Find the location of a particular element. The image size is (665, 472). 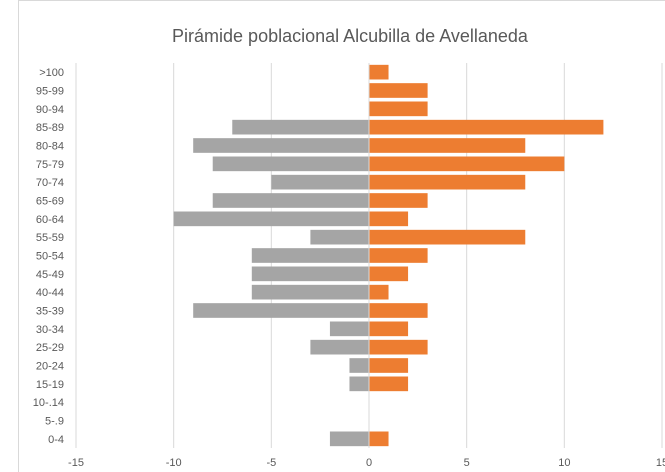

x-tick-label: 10 is located at coordinates (564, 463).